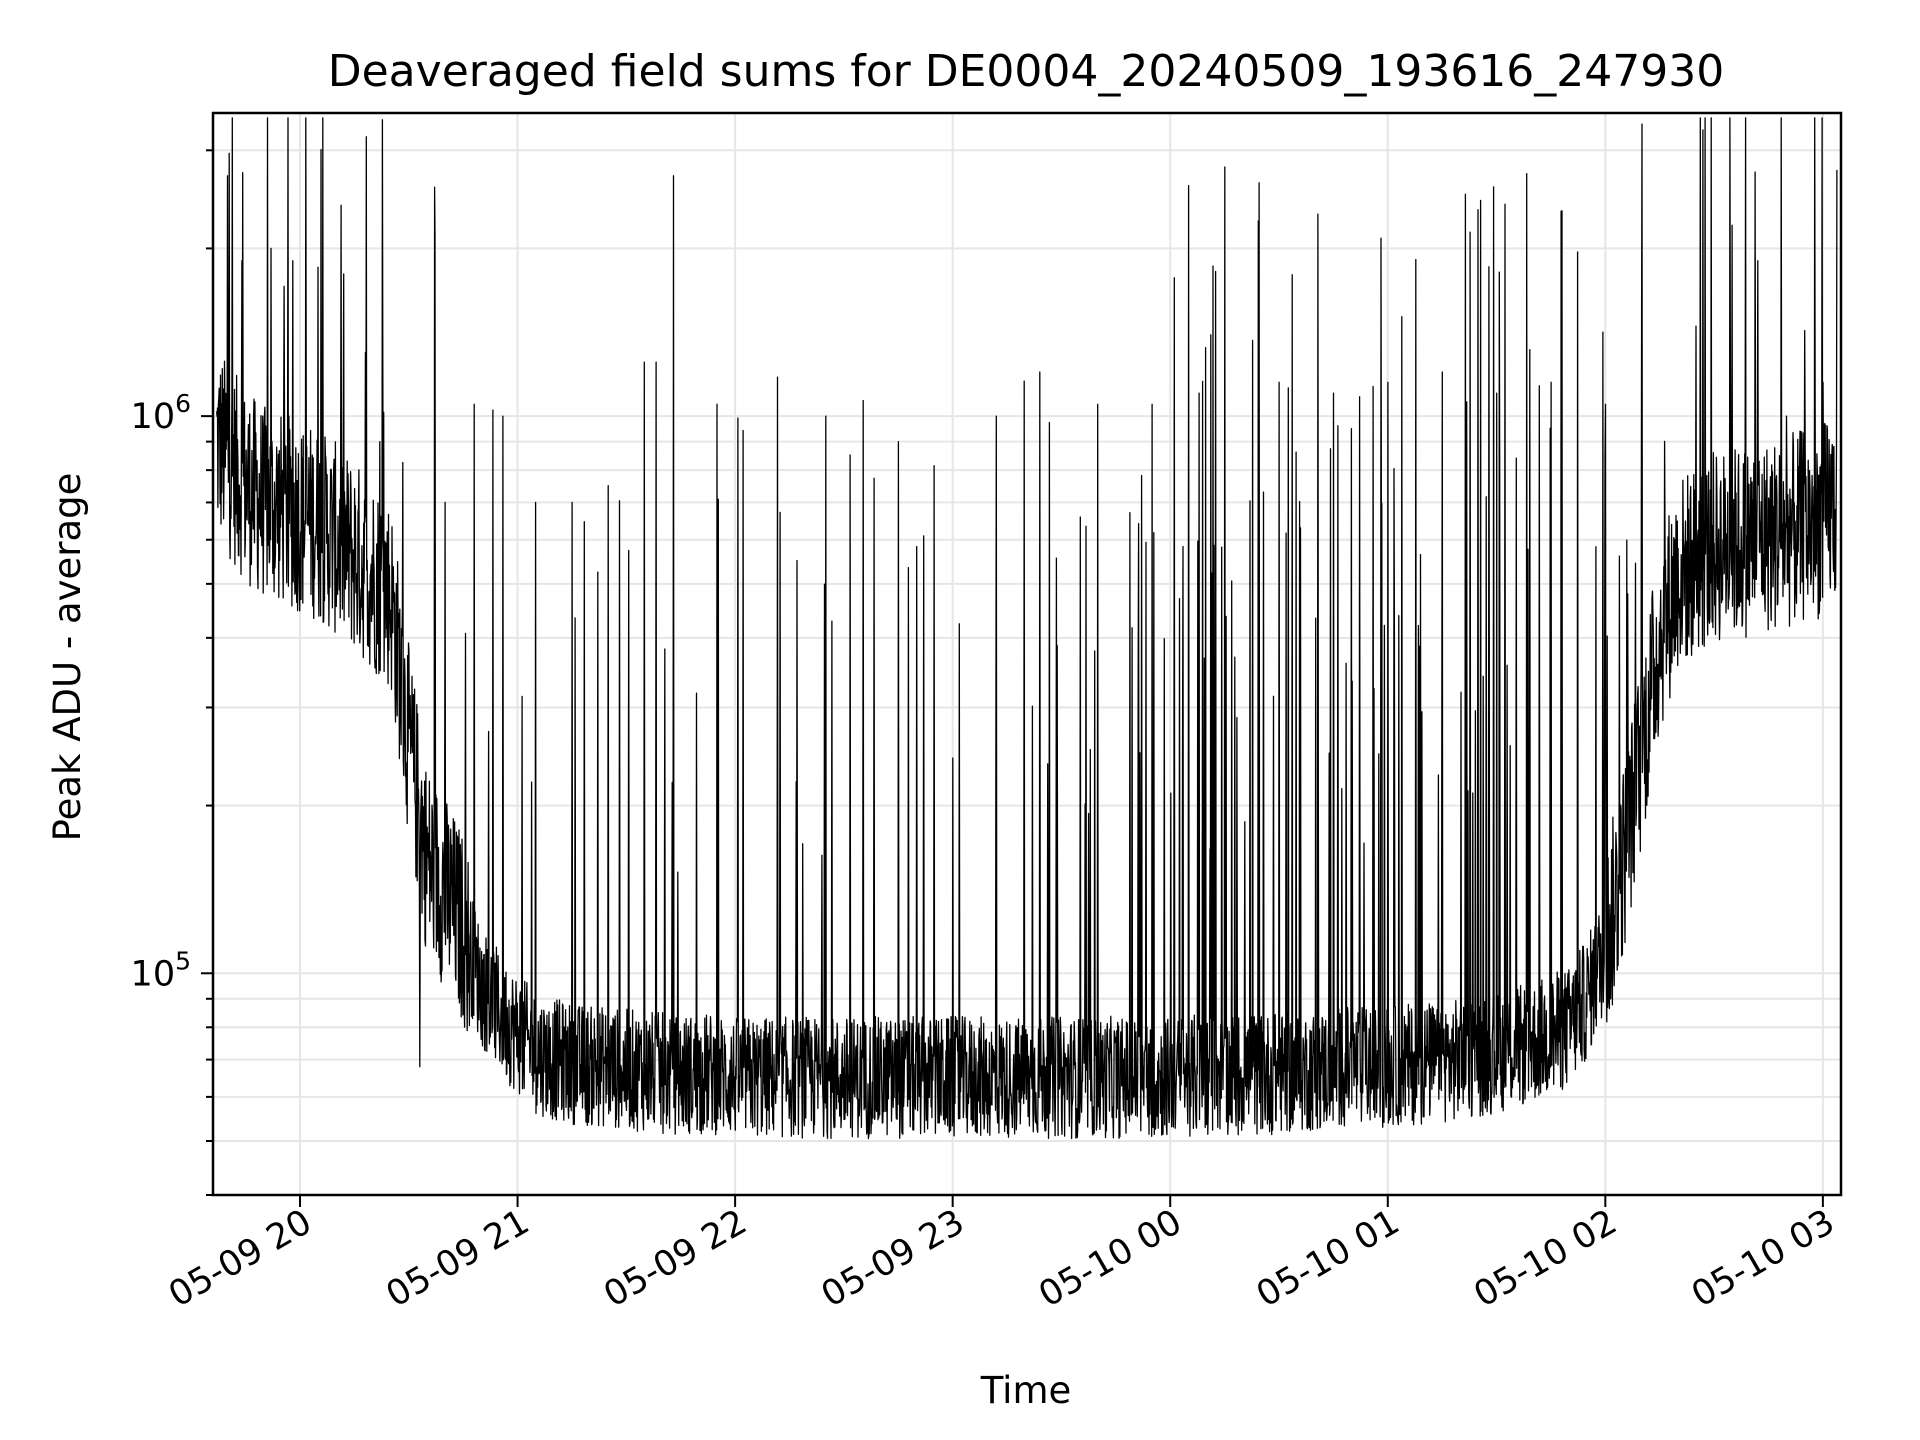  What do you see at coordinates (1026, 1390) in the screenshot?
I see `x-axis-label: Time` at bounding box center [1026, 1390].